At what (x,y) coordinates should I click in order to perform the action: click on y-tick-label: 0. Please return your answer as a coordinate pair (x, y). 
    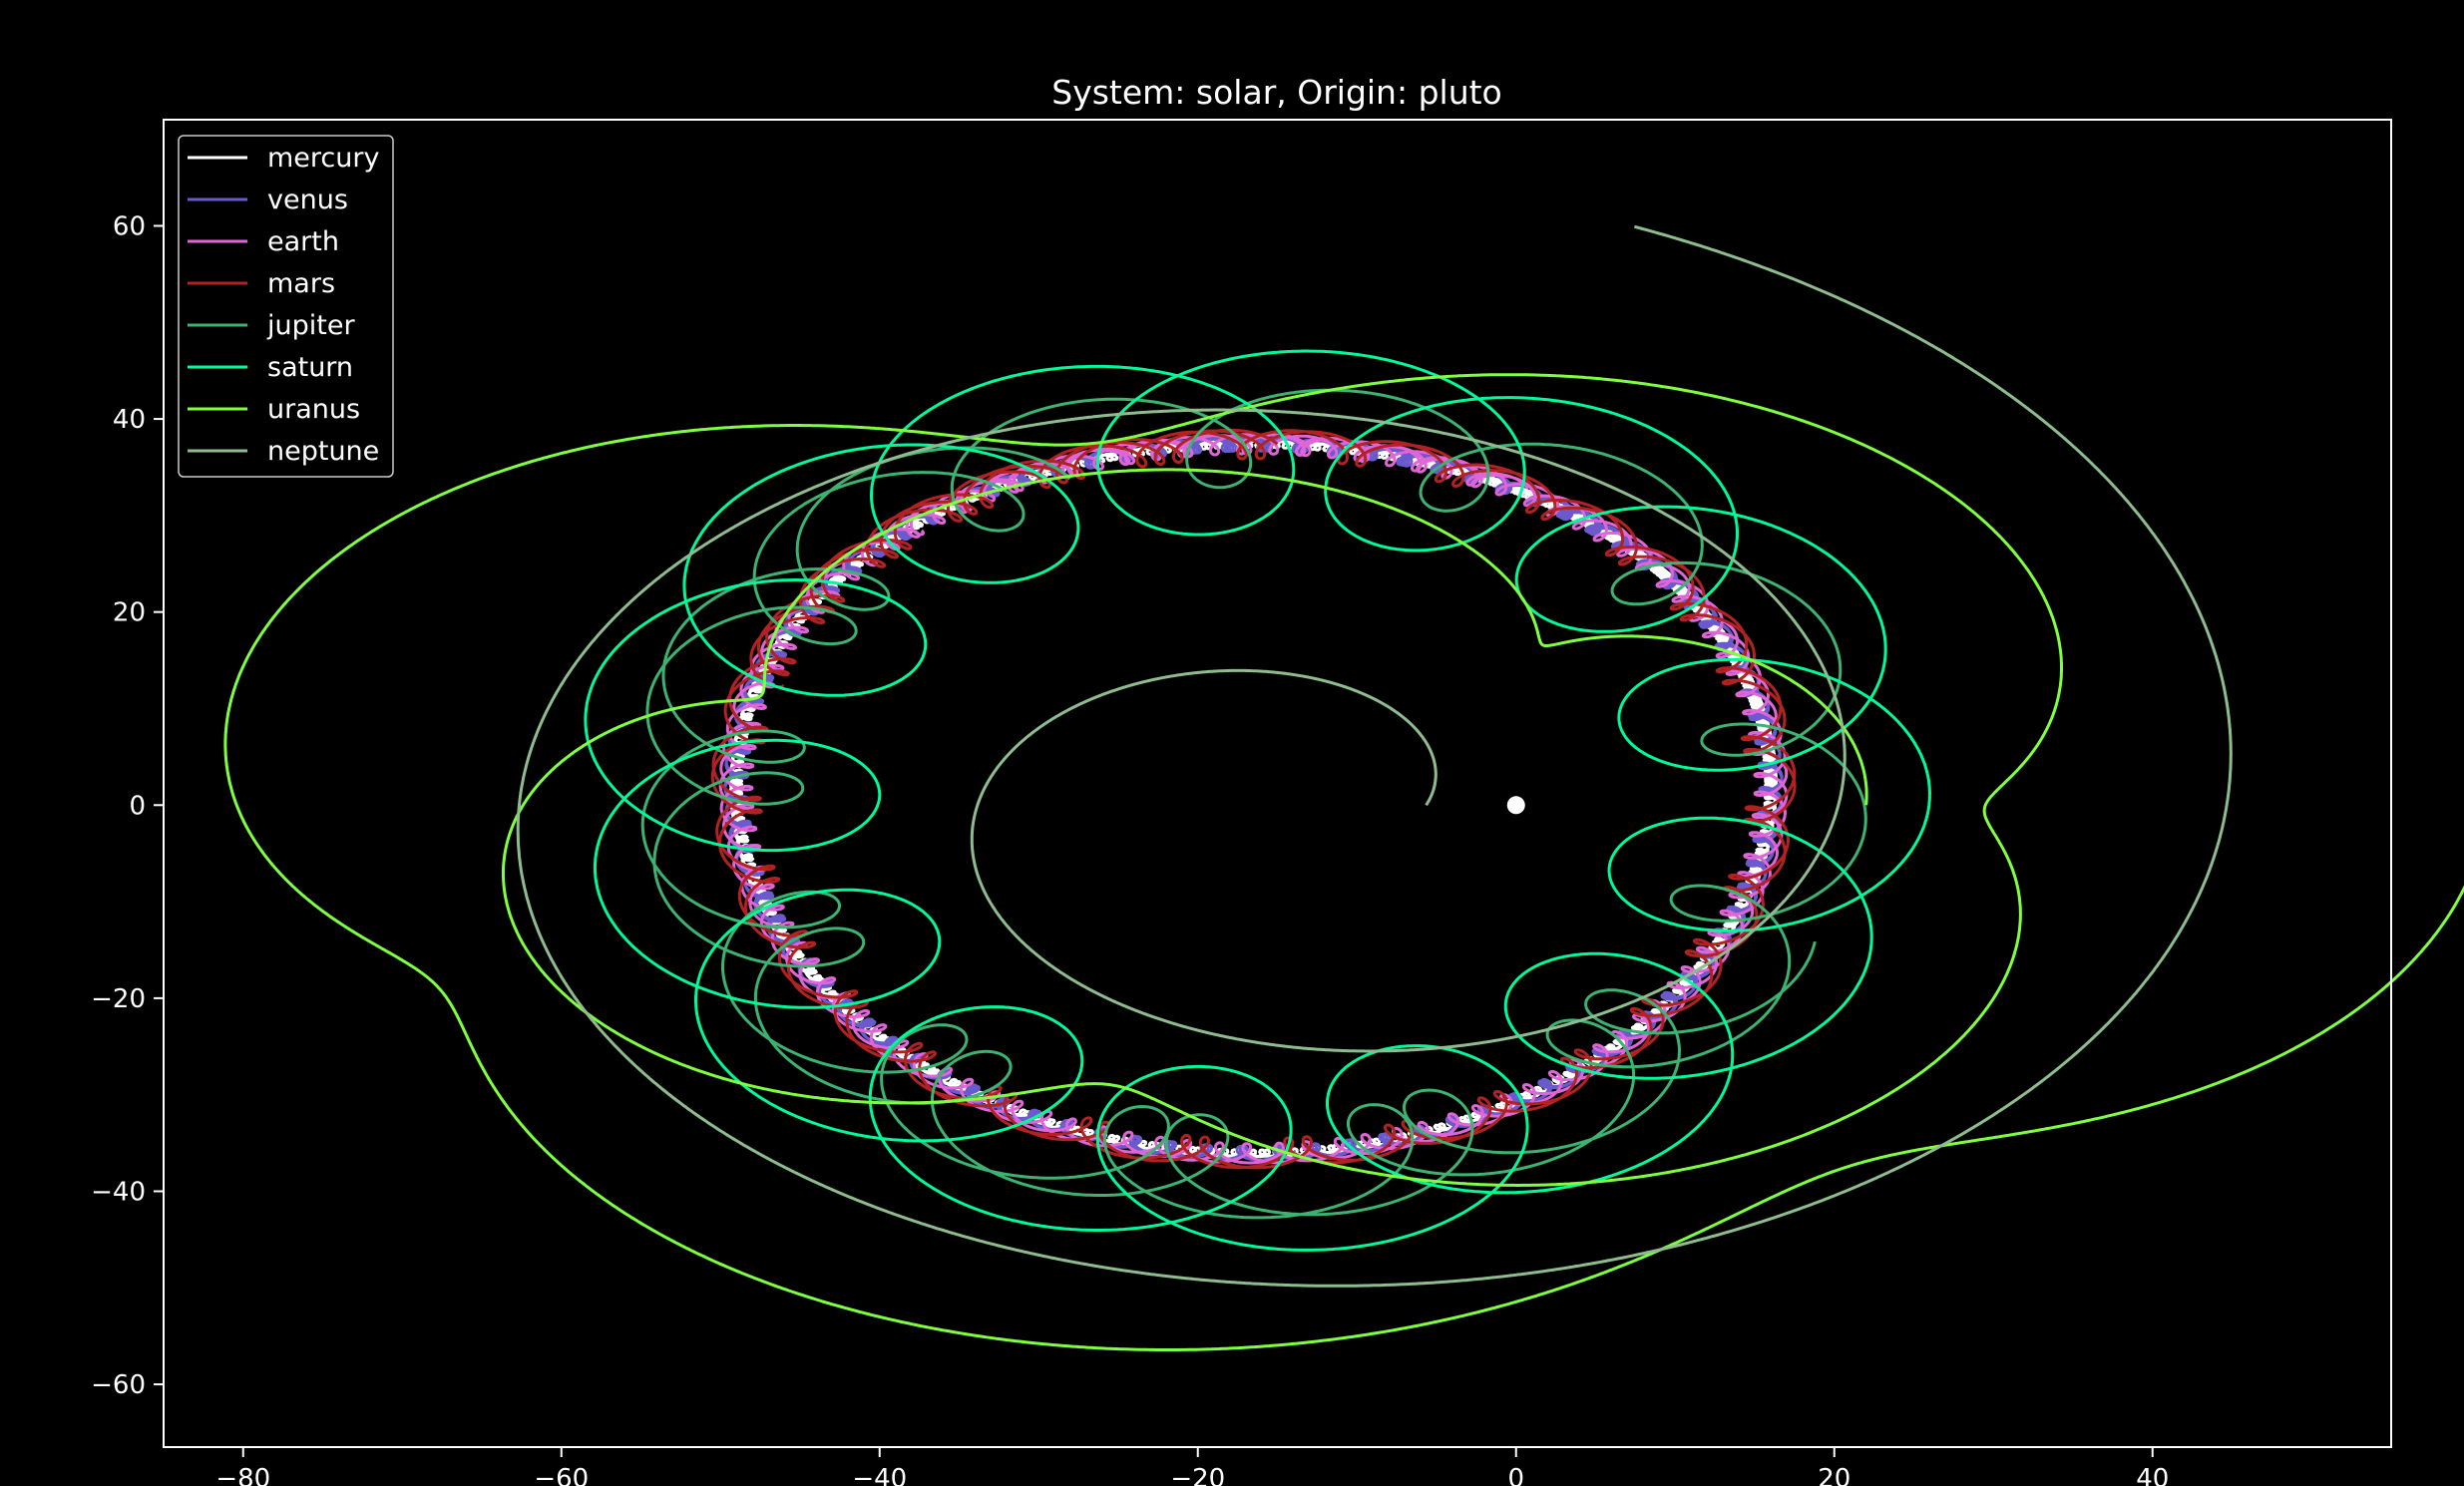
    Looking at the image, I should click on (137, 806).